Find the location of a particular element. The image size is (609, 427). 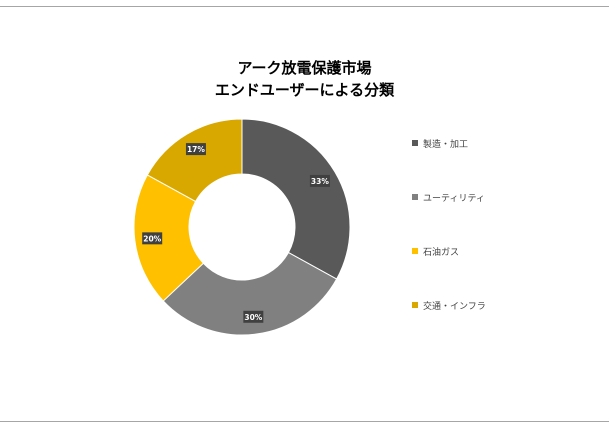

legend-label-3: 交通・インフラ is located at coordinates (454, 306).